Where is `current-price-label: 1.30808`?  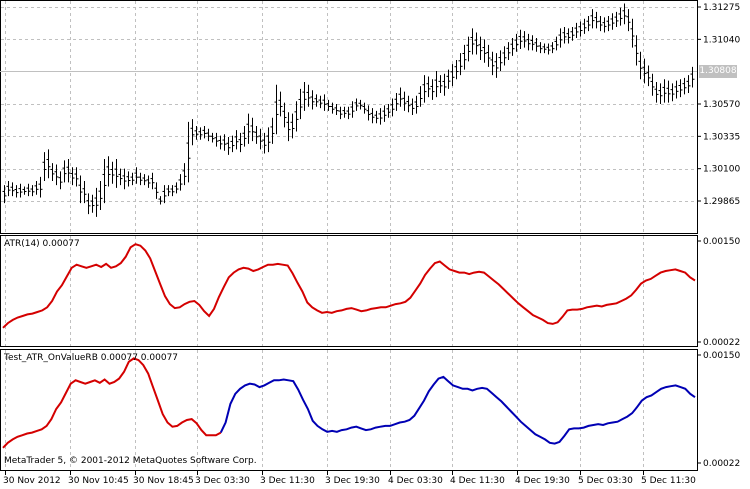 current-price-label: 1.30808 is located at coordinates (718, 71).